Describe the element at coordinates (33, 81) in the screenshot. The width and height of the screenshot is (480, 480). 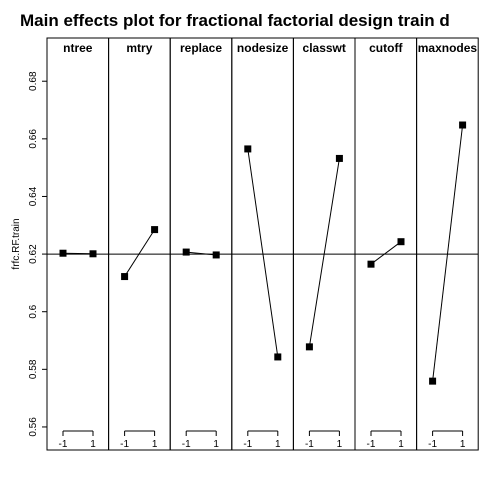
I see `y-tick-label: 0.68` at that location.